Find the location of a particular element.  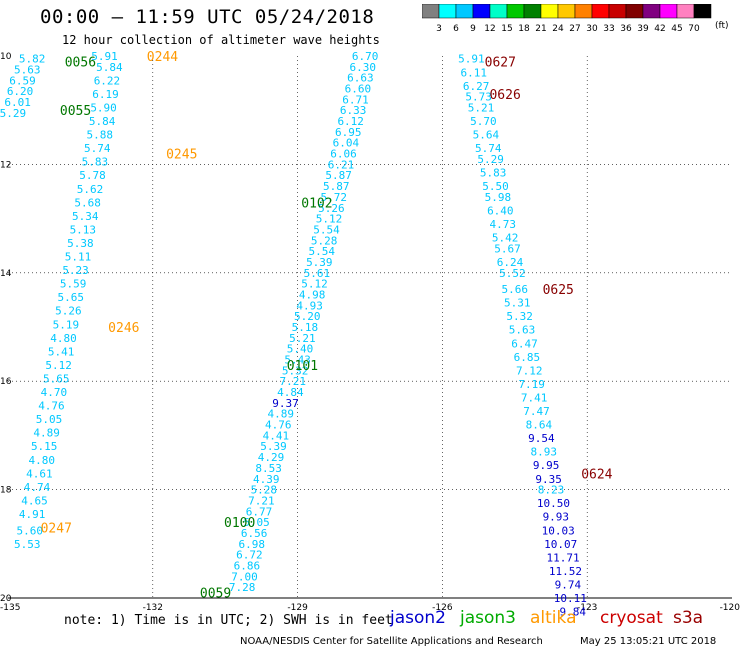

wave-height-label: 4.73 is located at coordinates (502, 224).